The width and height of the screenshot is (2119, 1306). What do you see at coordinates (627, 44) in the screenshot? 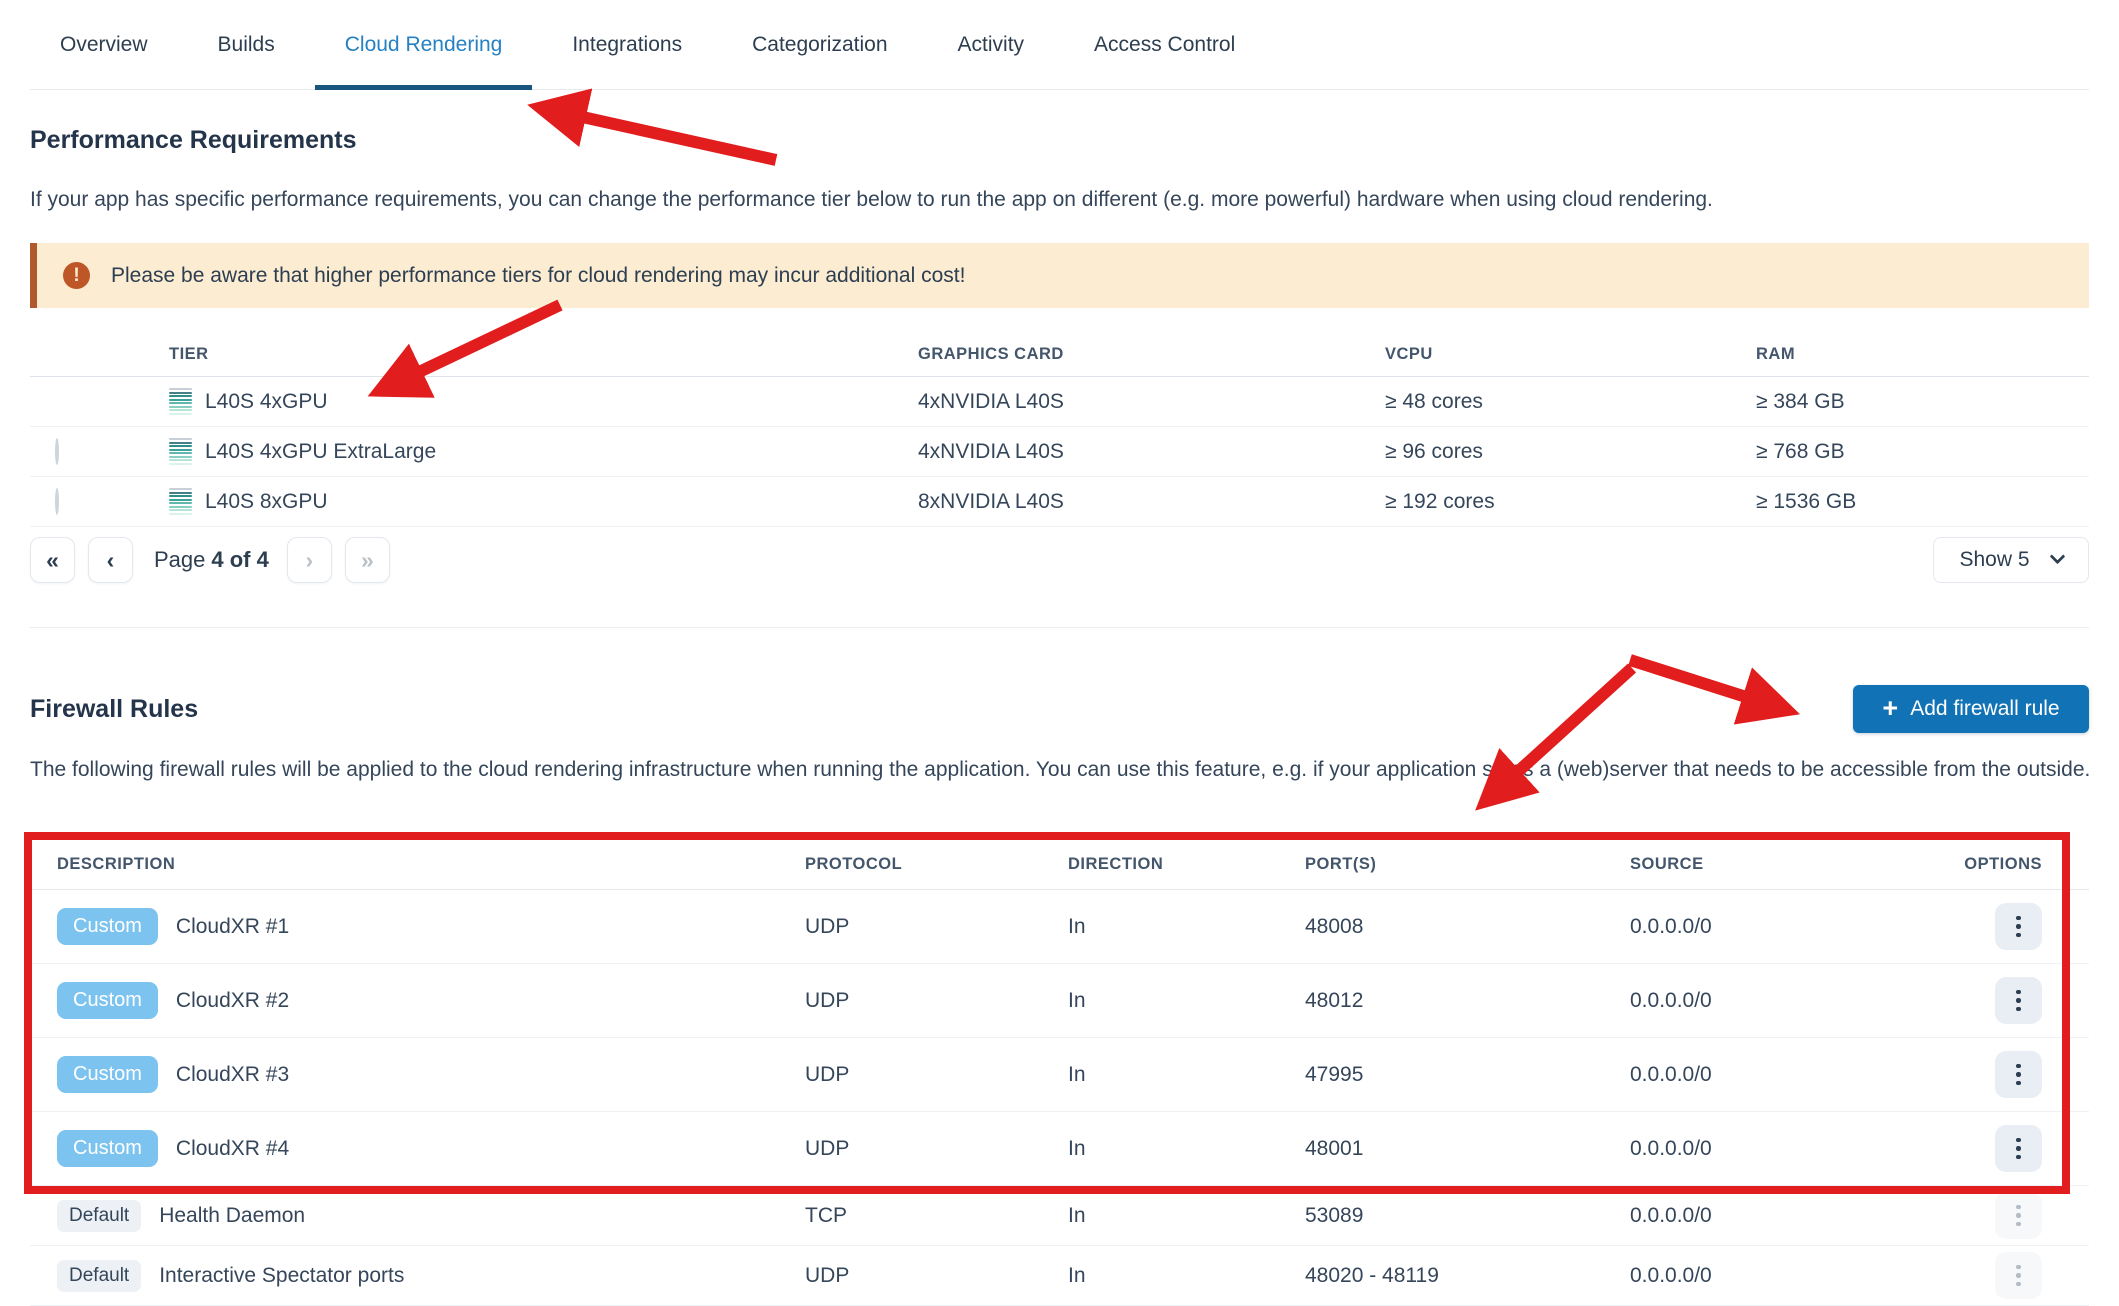
I see `tab-integrations: Integrations` at bounding box center [627, 44].